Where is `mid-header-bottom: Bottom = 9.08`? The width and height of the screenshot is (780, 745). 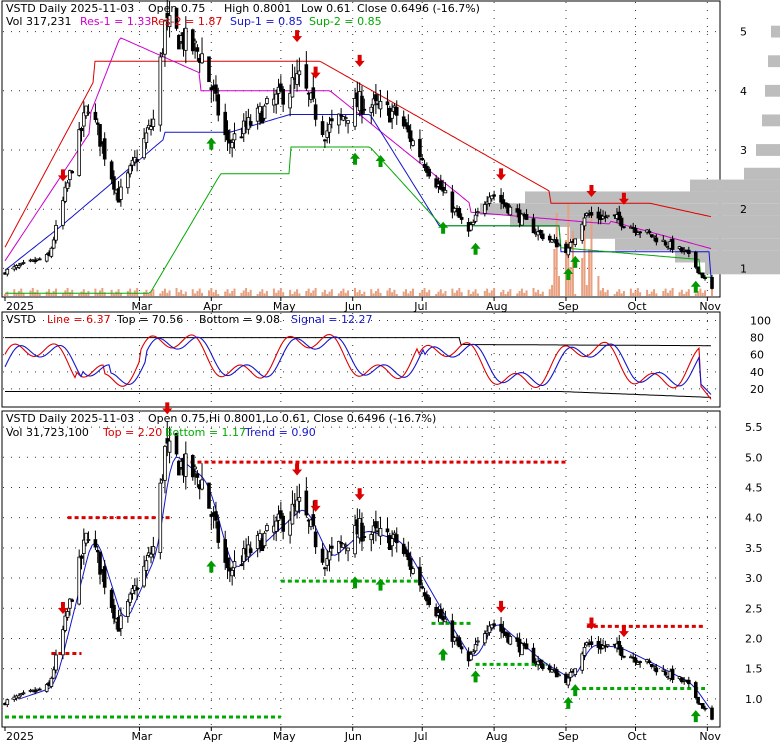 mid-header-bottom: Bottom = 9.08 is located at coordinates (239, 319).